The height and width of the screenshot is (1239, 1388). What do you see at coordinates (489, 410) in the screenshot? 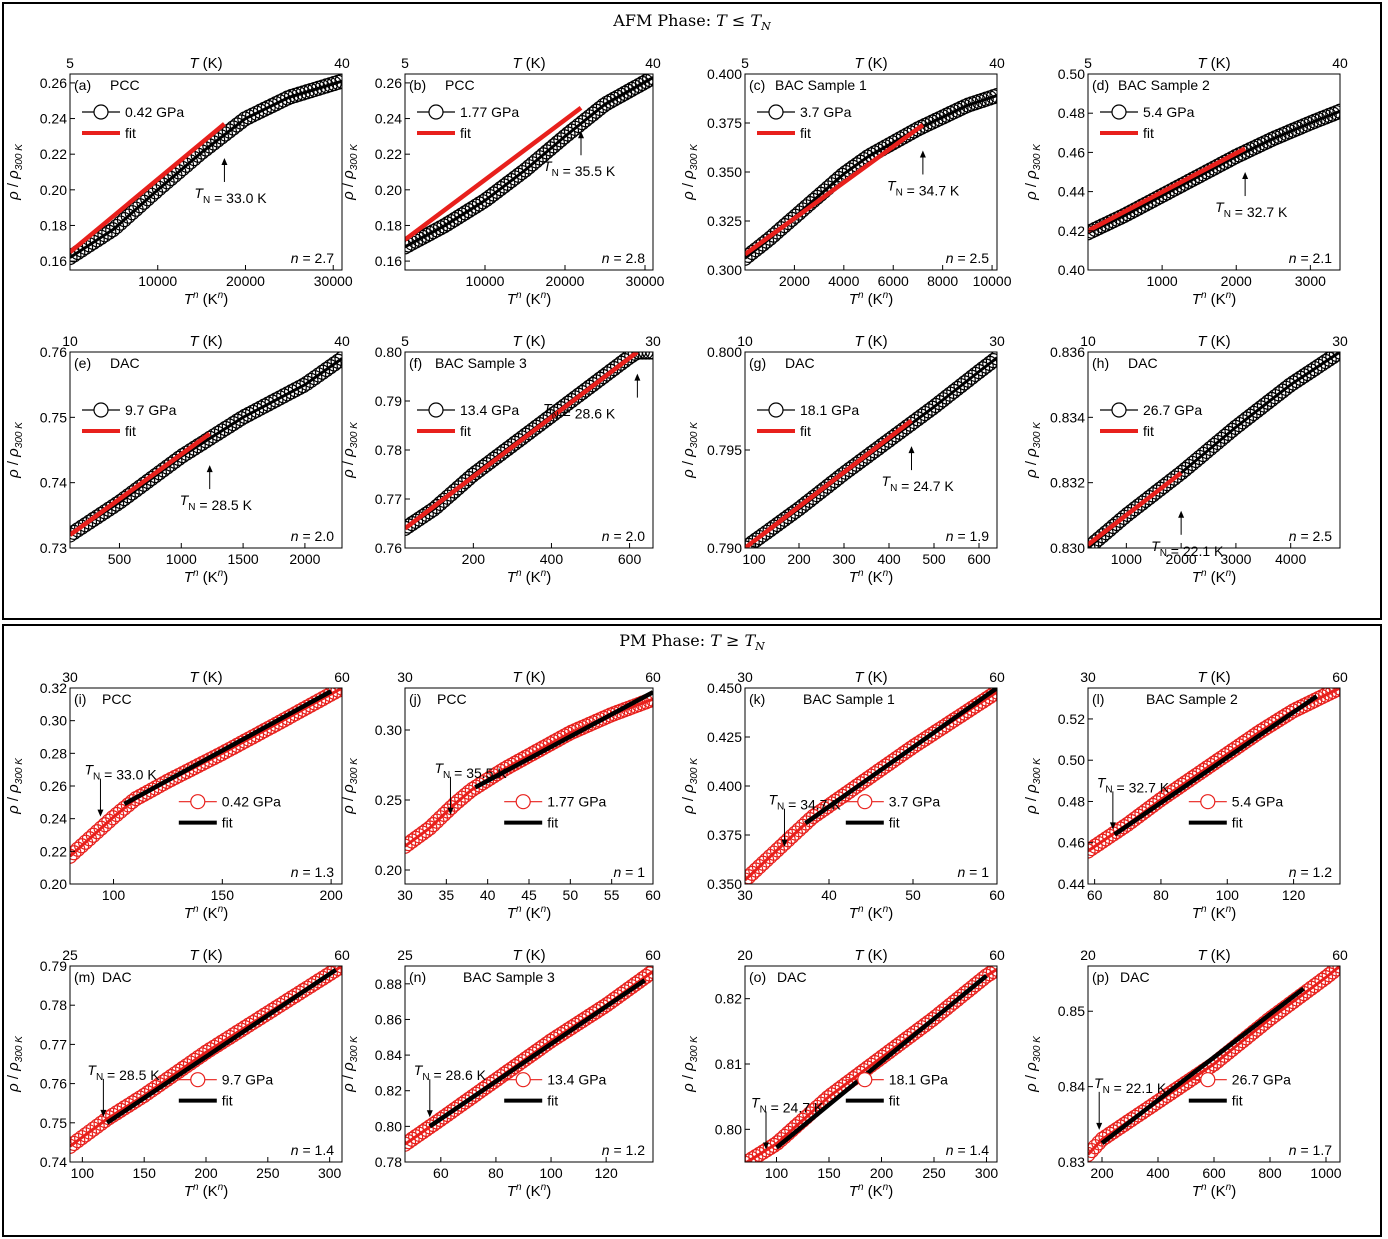
I see `legend-pressure: 13.4 GPa` at bounding box center [489, 410].